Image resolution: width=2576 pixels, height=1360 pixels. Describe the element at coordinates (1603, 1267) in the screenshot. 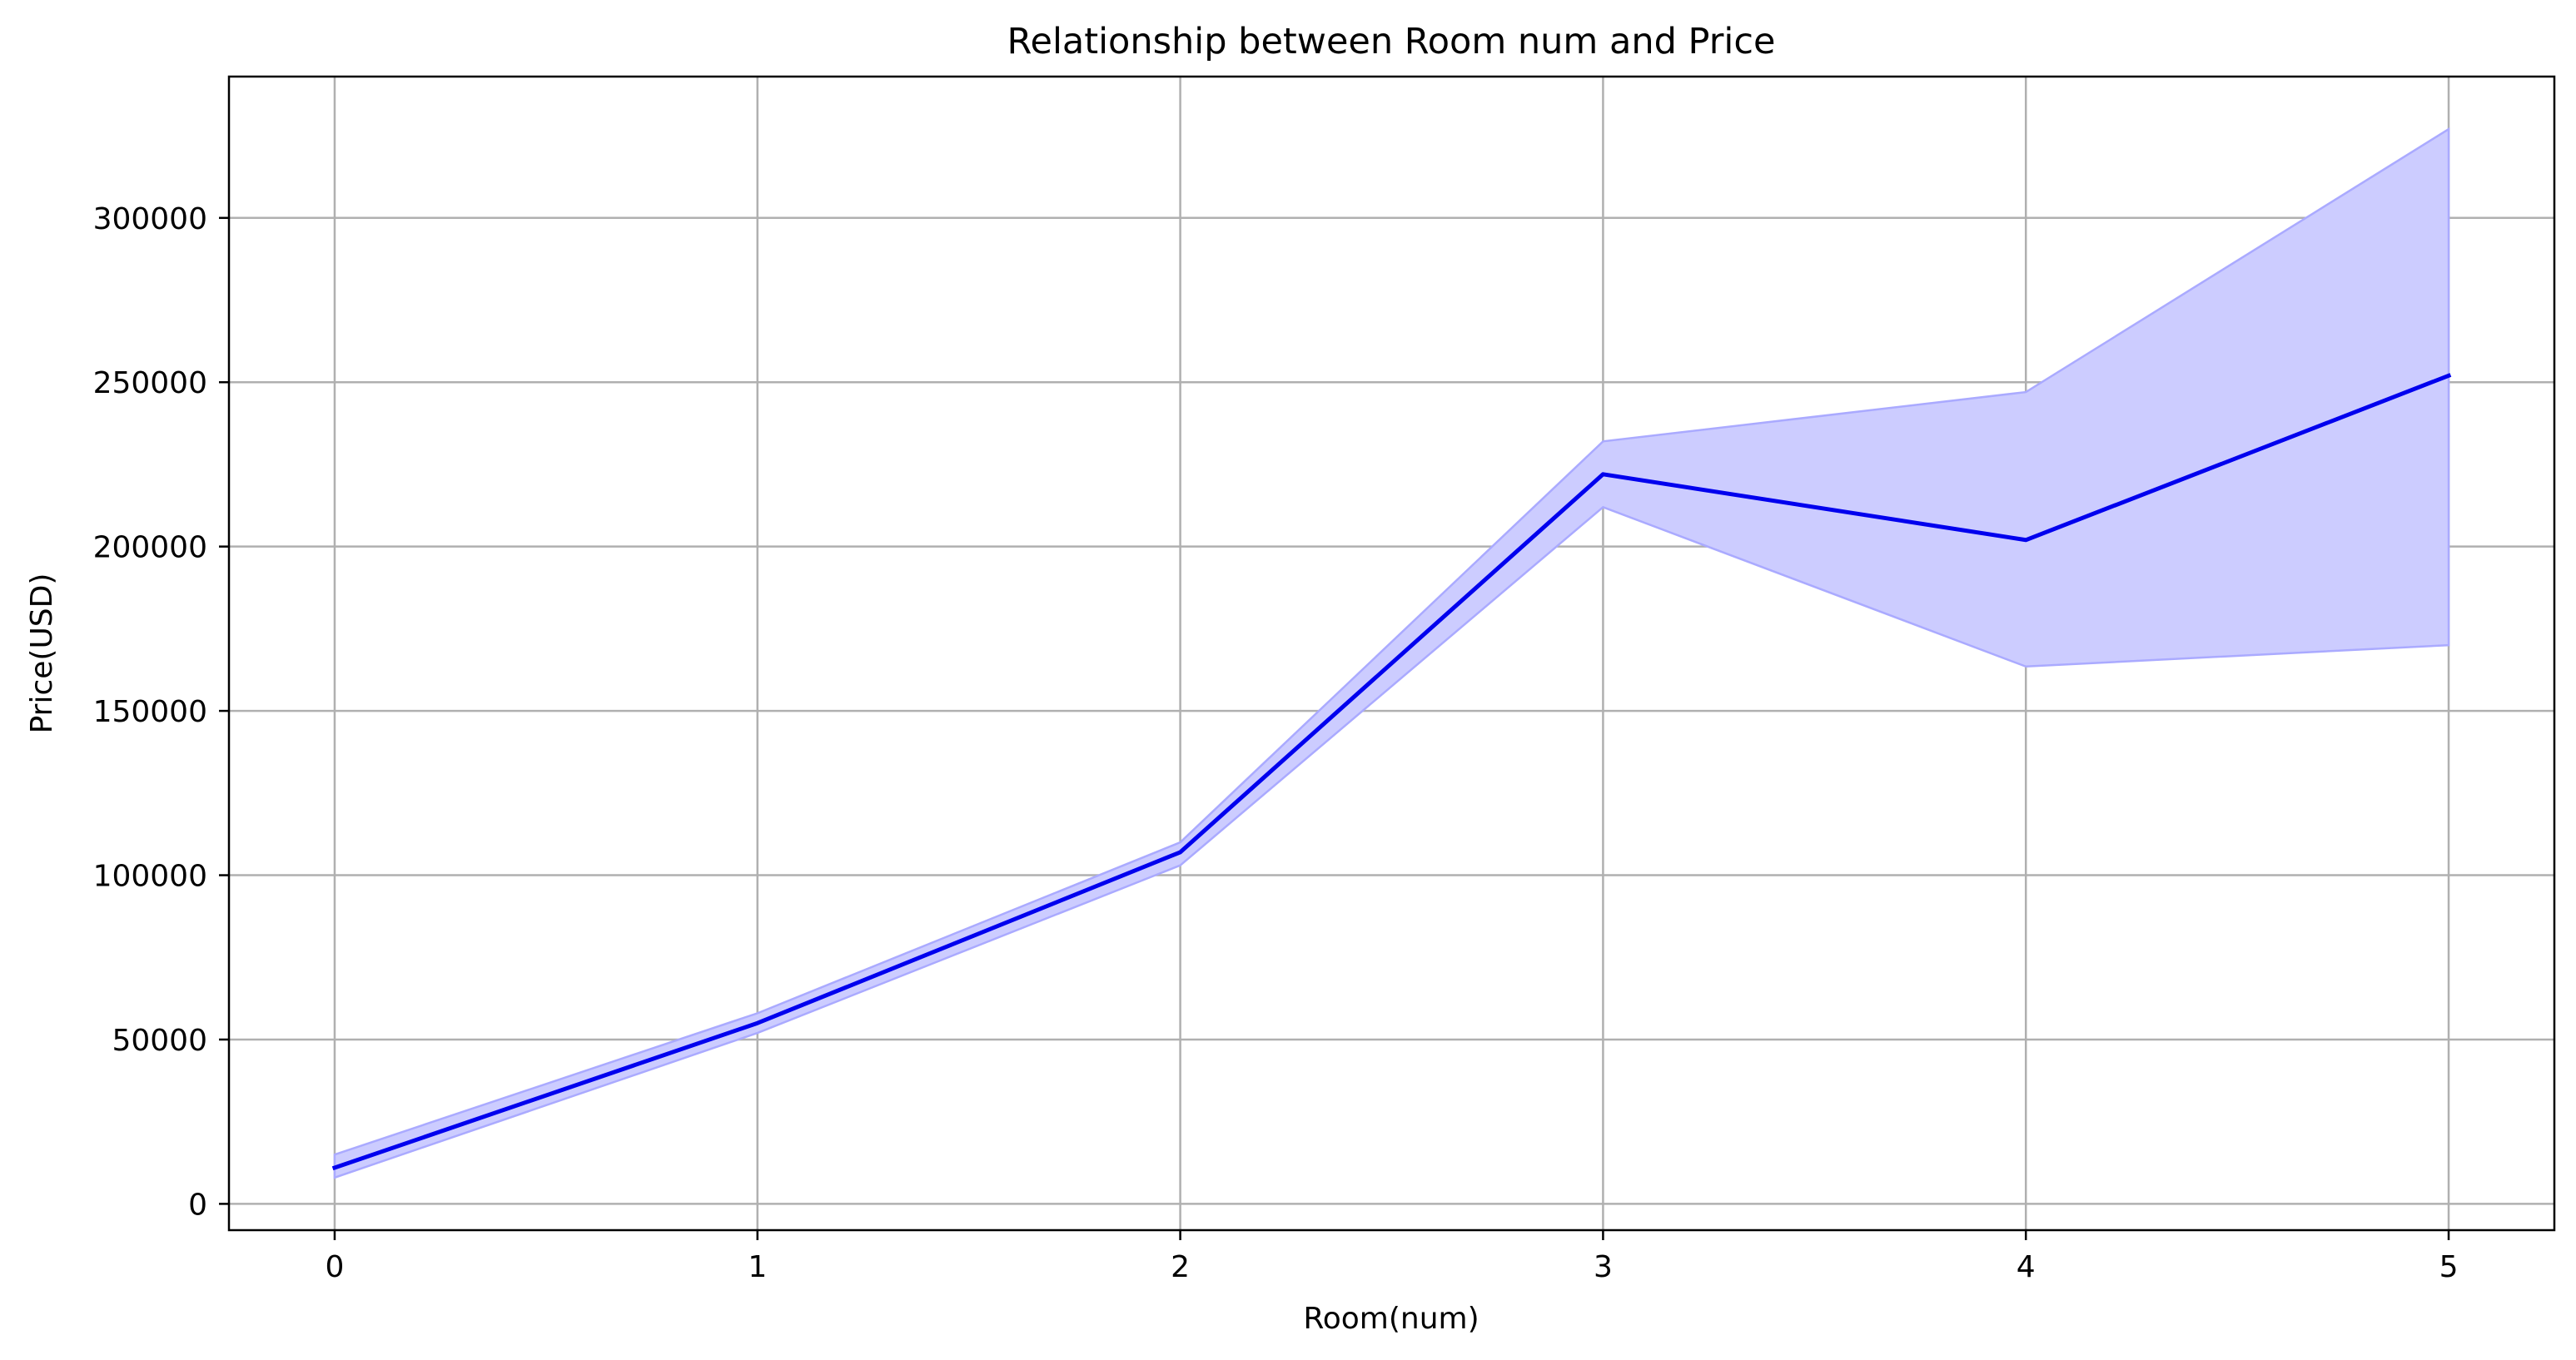

I see `x-tick-label: 3` at that location.